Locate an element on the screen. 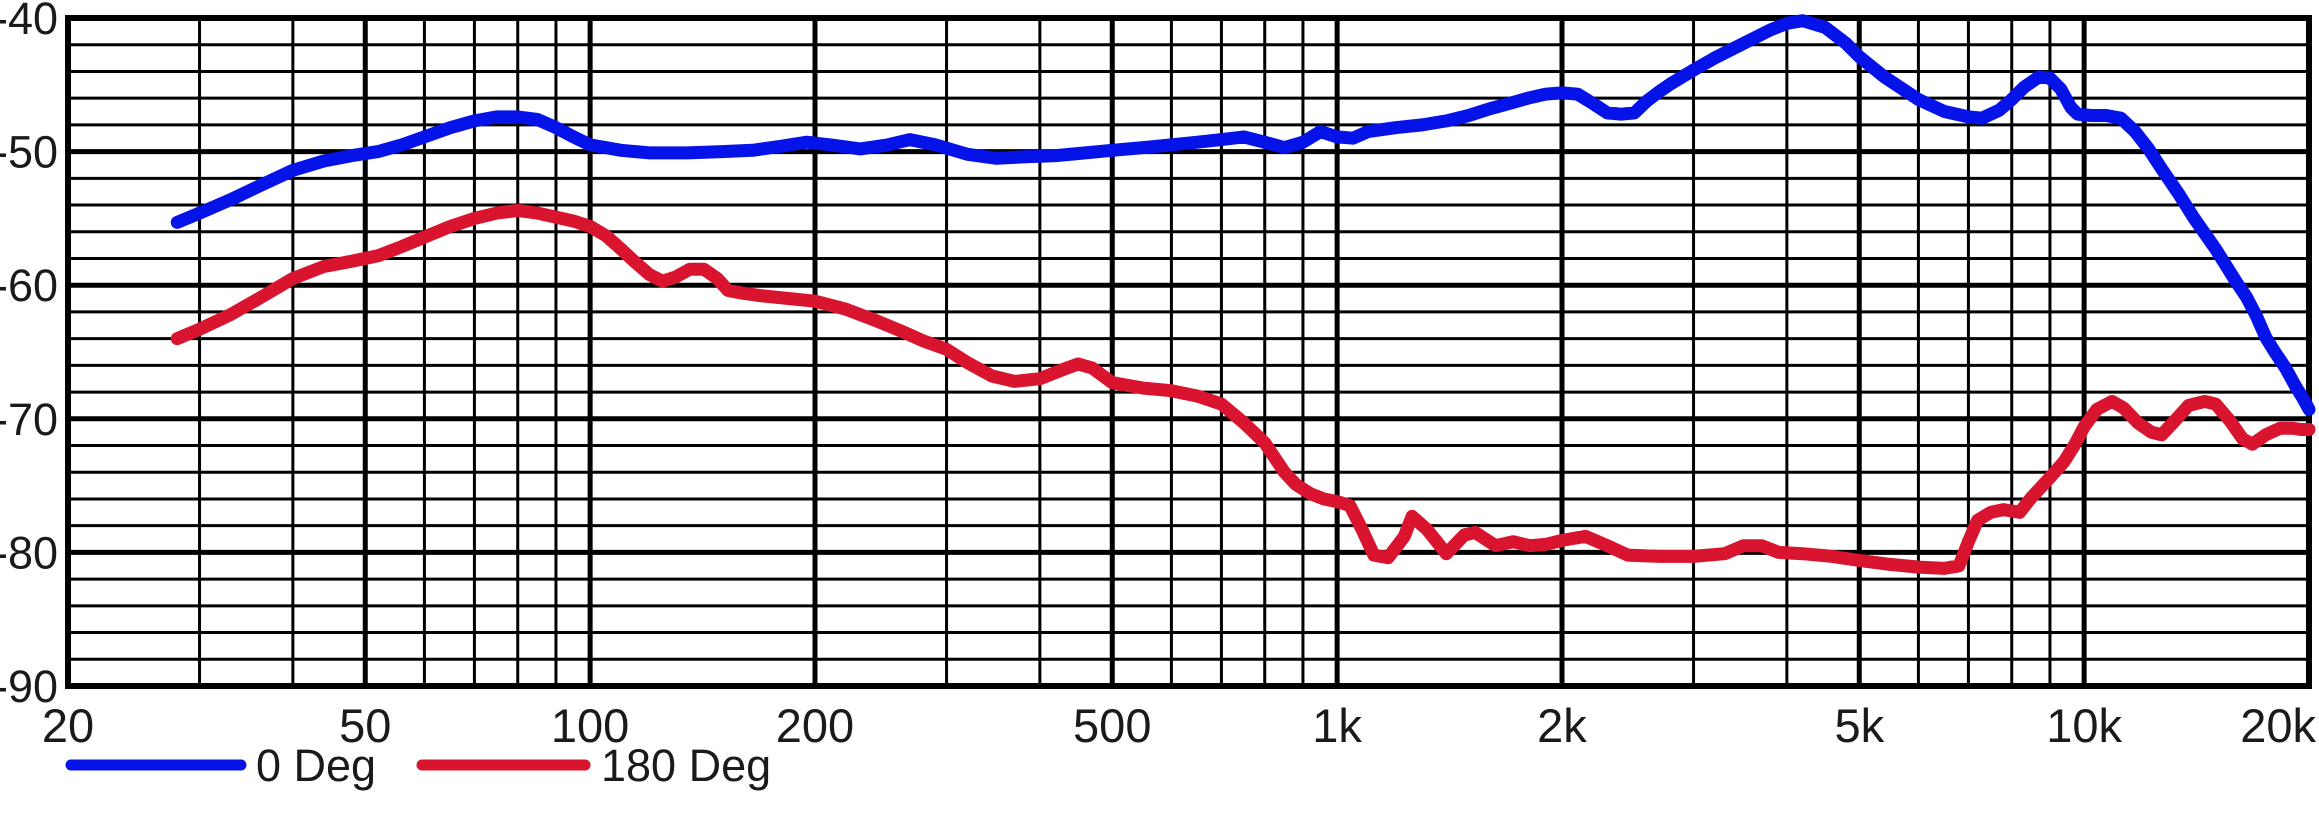 The width and height of the screenshot is (2319, 819). x-tick-20: 20 is located at coordinates (68, 725).